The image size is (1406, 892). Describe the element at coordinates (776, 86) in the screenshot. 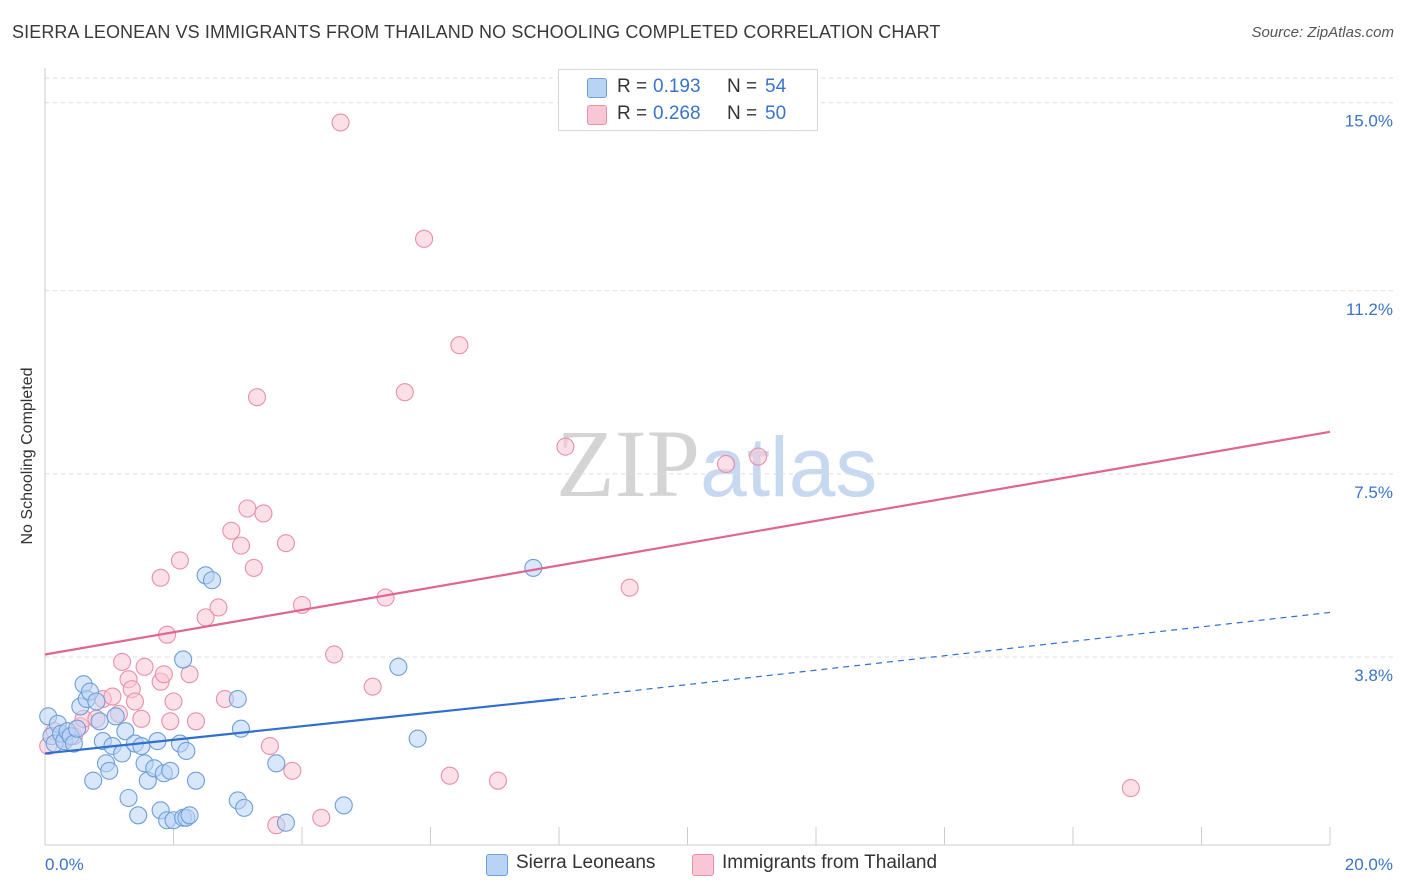

I see `legend-n-value: 54` at that location.